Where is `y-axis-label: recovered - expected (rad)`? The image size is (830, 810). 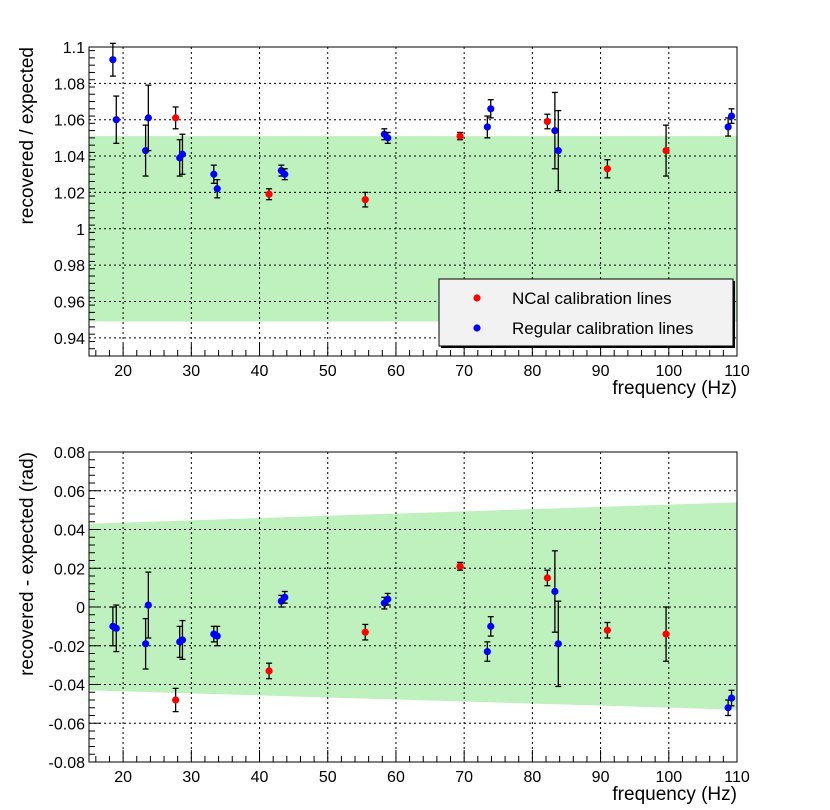 y-axis-label: recovered - expected (rad) is located at coordinates (27, 564).